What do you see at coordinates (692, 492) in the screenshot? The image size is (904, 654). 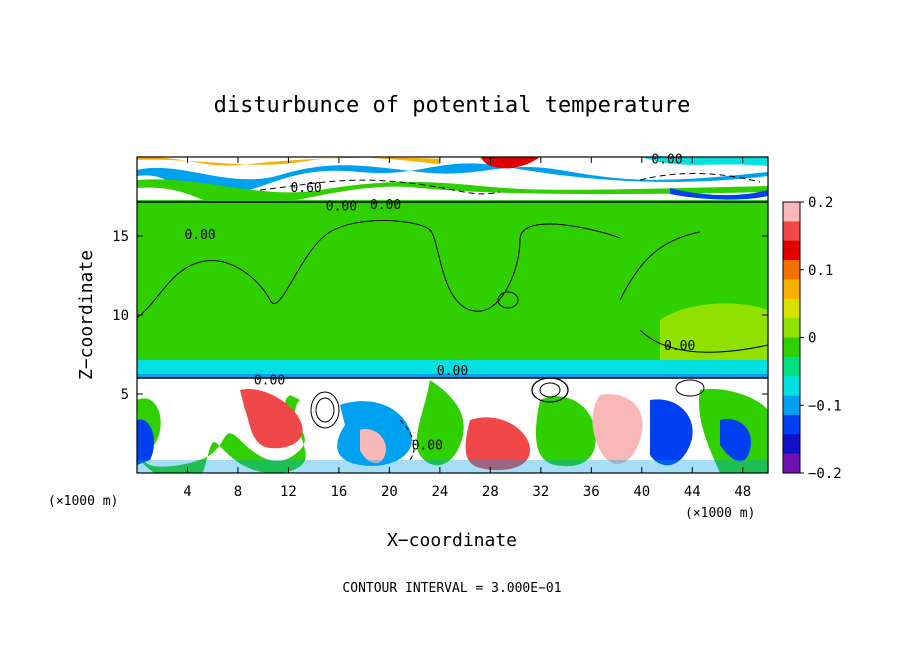 I see `x-tick-label: 44` at bounding box center [692, 492].